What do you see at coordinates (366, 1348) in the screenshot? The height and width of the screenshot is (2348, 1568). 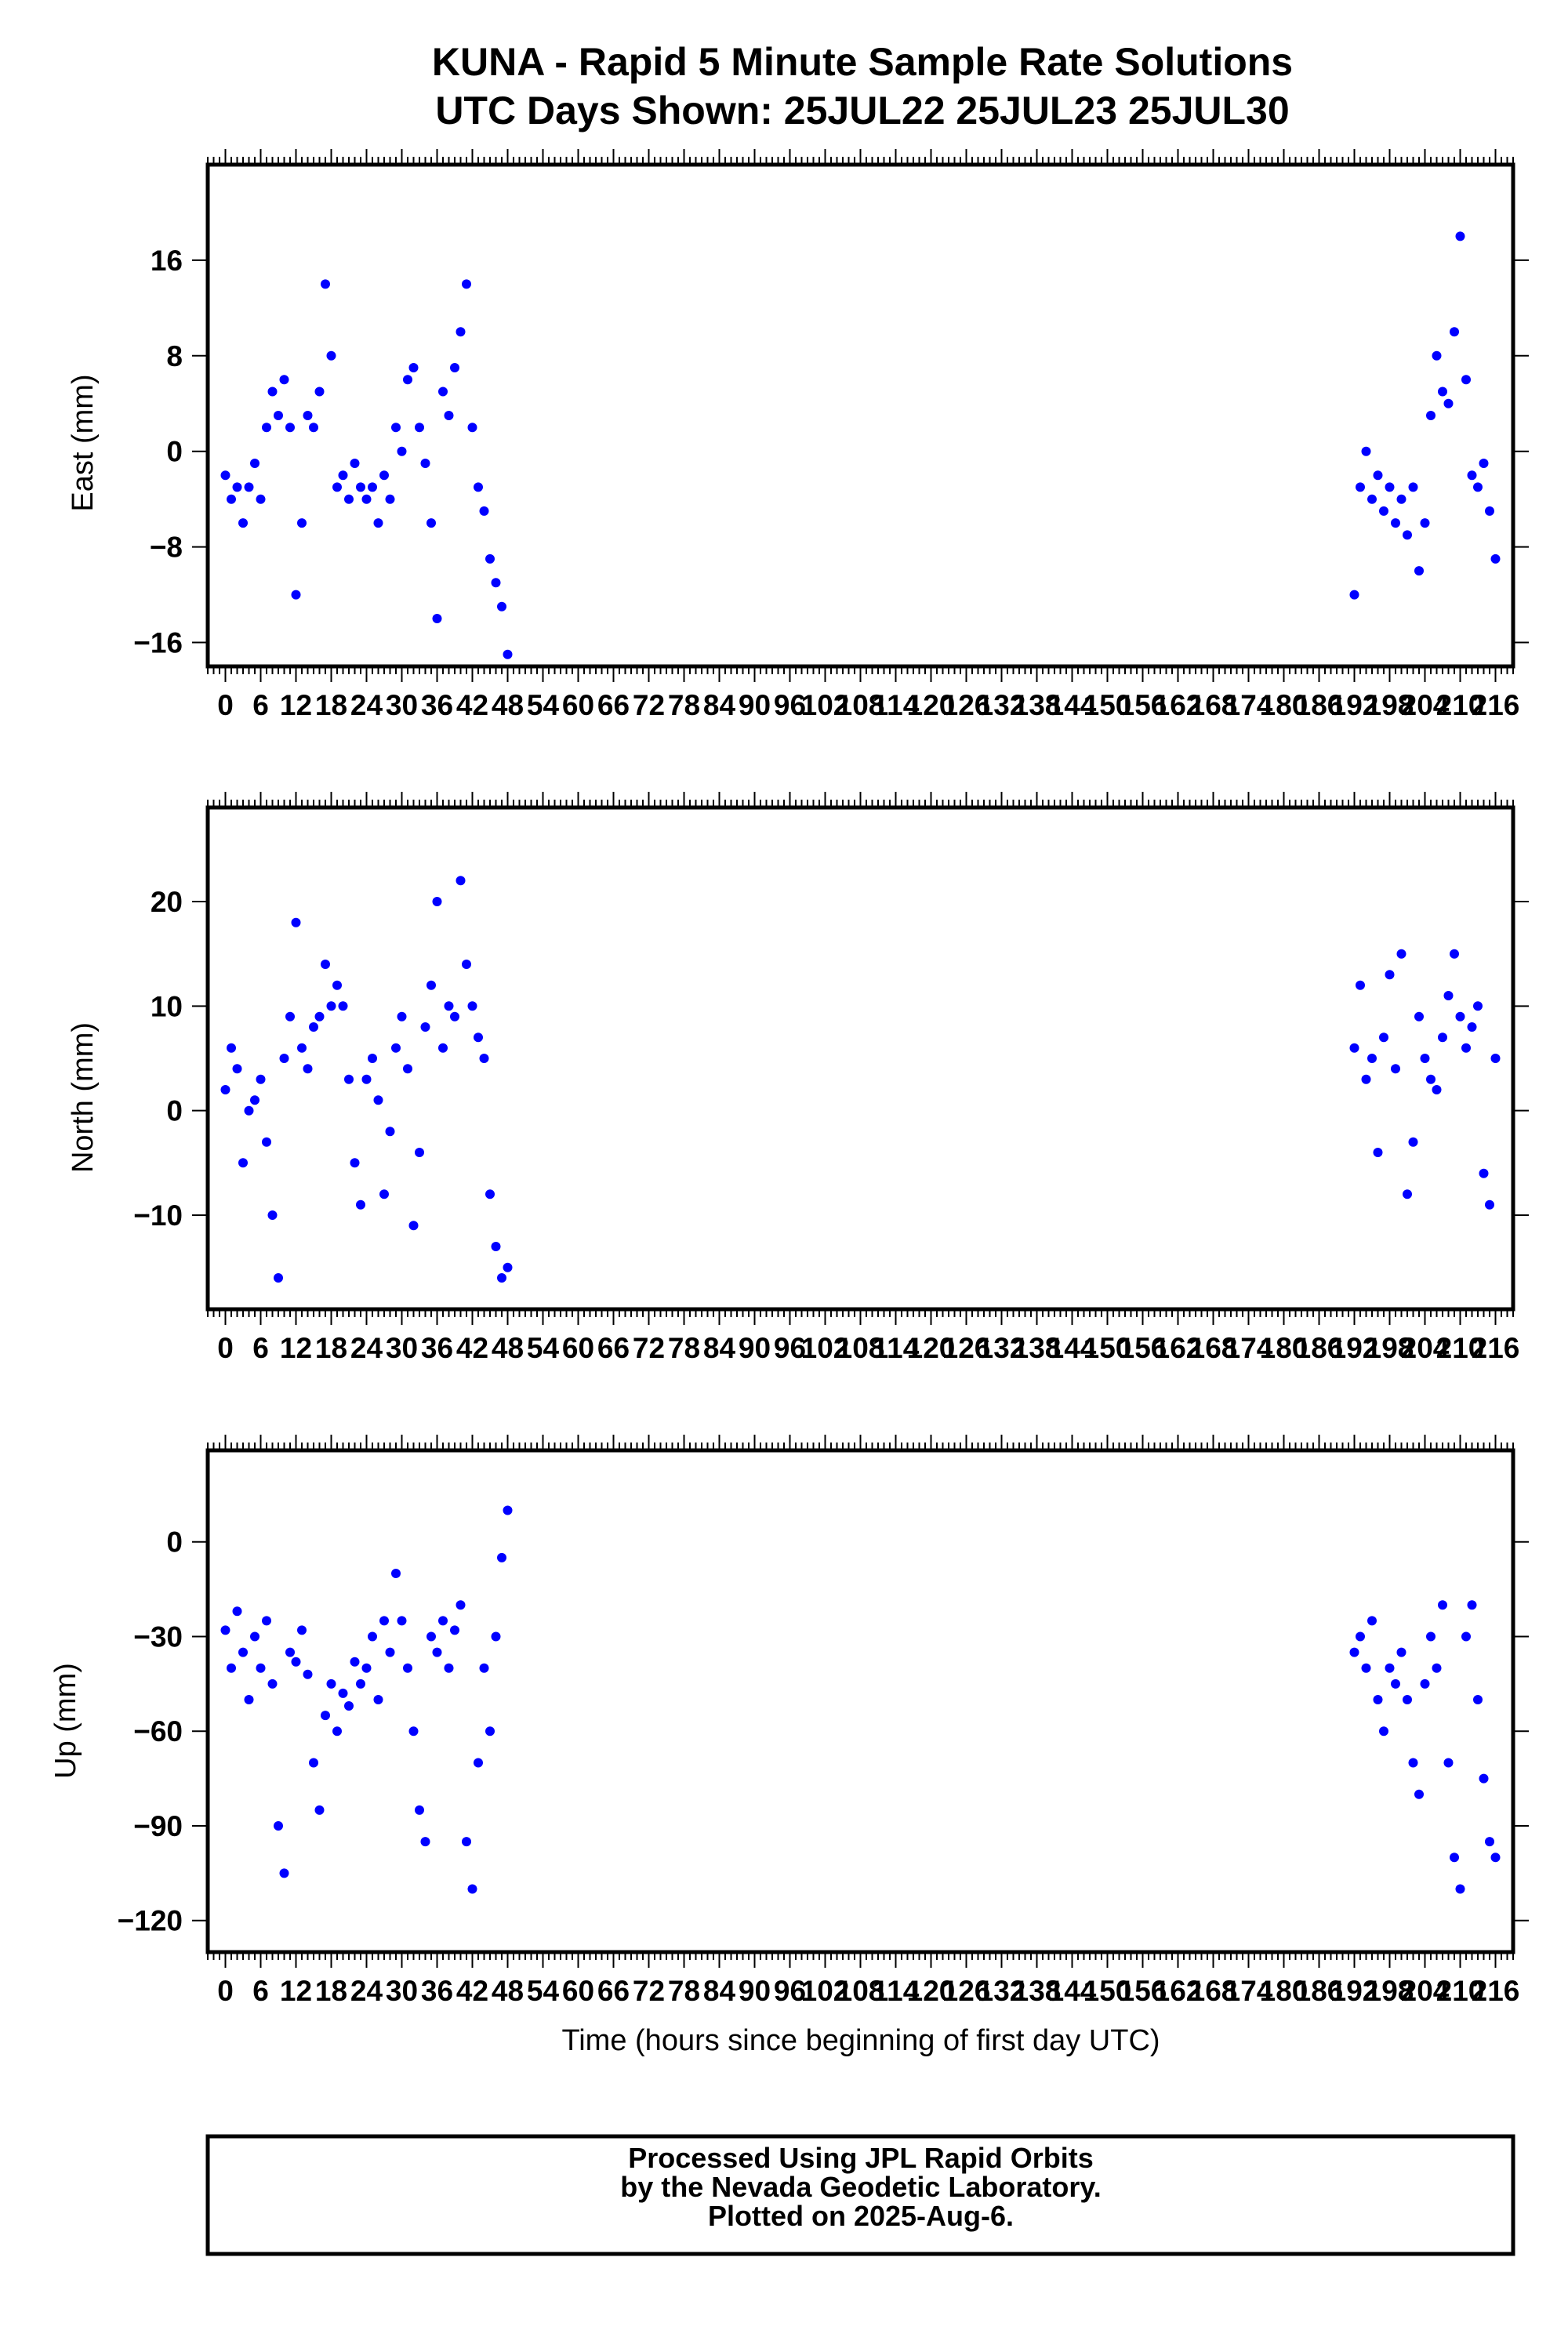 I see `x-tick-label-north: 24` at bounding box center [366, 1348].